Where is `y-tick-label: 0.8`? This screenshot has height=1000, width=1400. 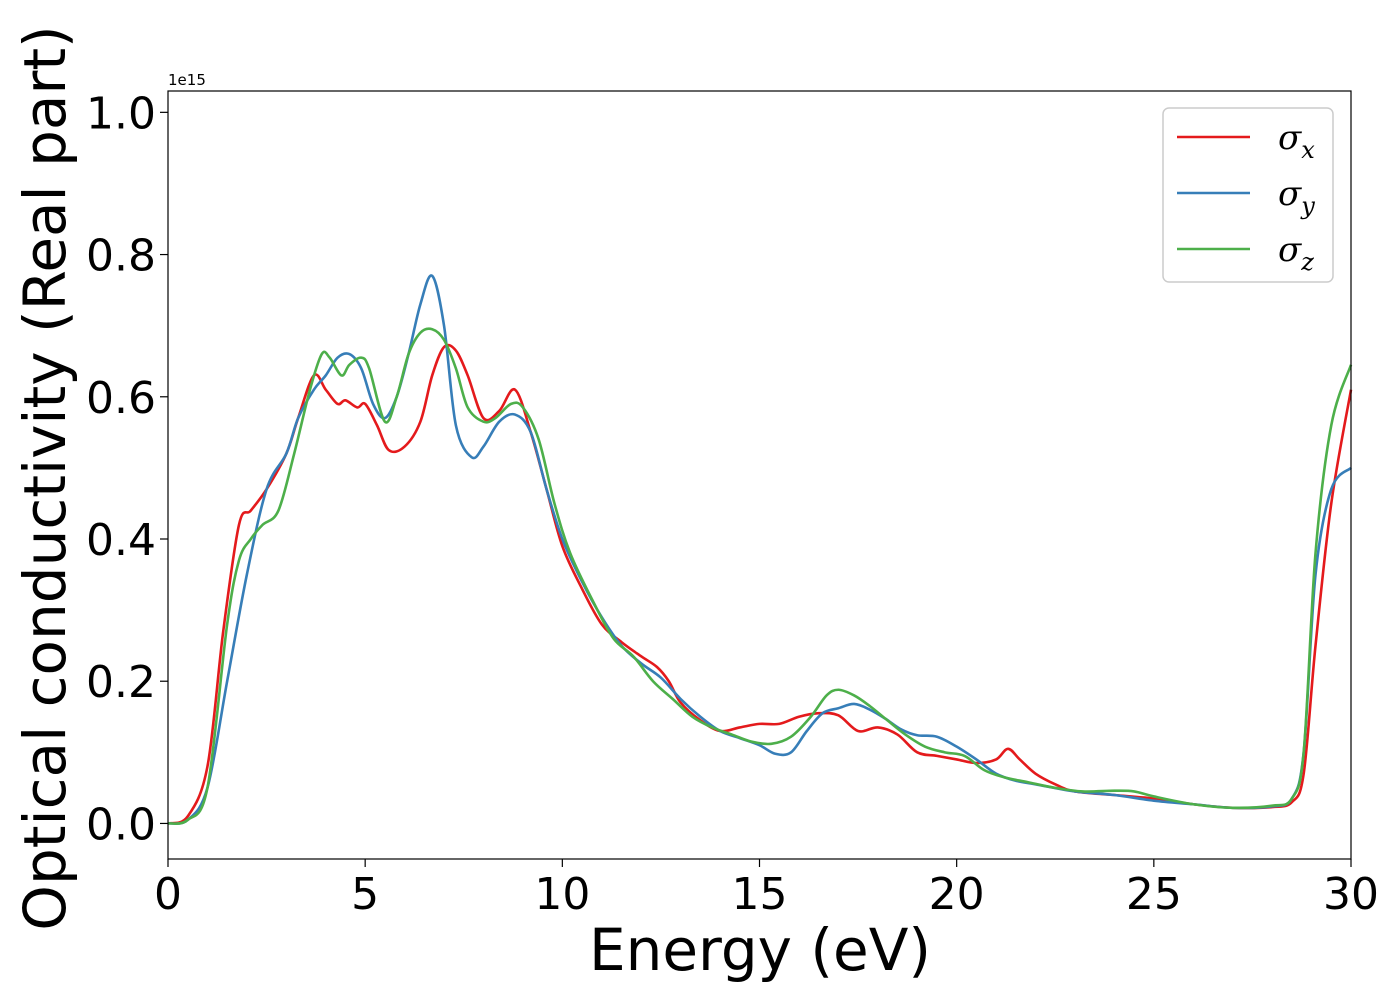
y-tick-label: 0.8 is located at coordinates (121, 256).